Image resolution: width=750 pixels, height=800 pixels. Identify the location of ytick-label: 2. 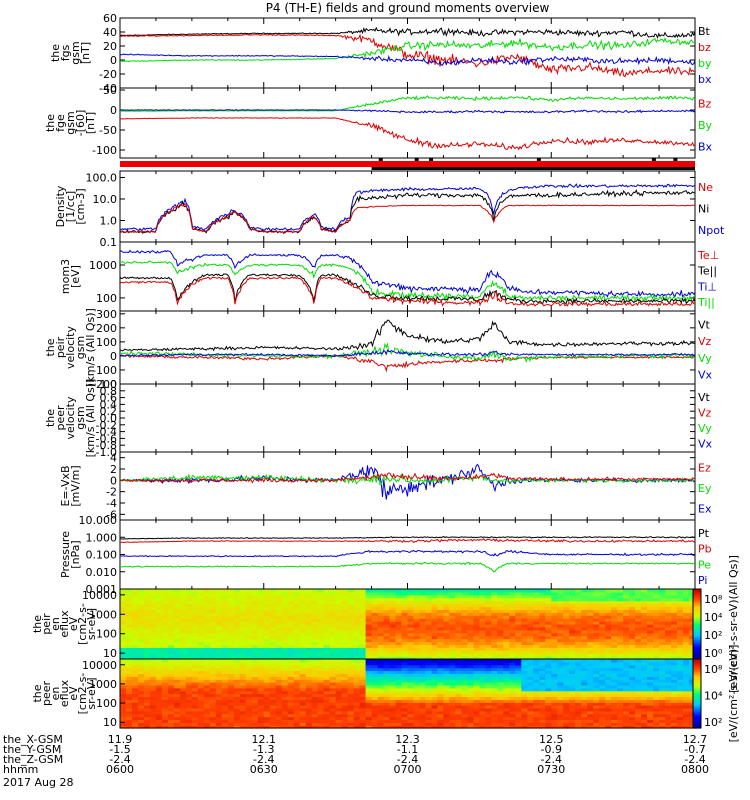
(113, 469).